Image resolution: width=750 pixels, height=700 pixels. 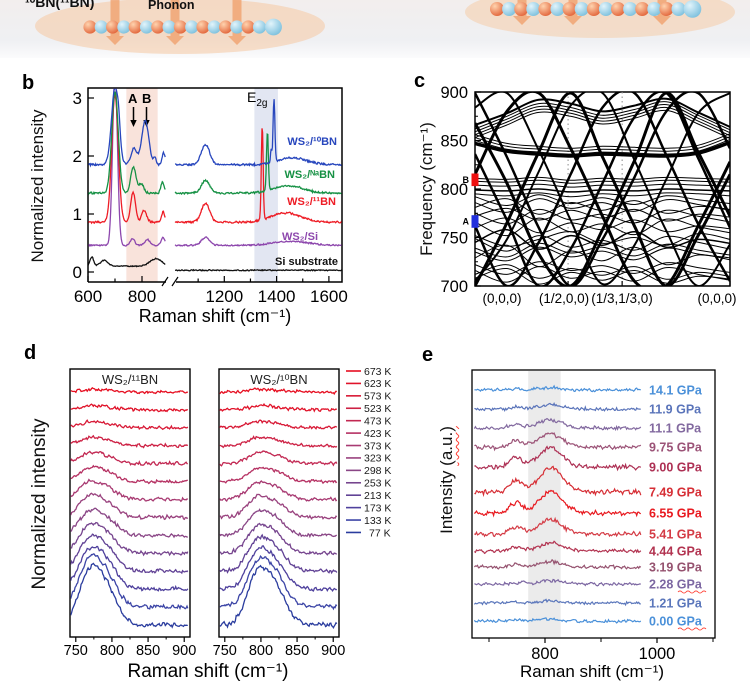 I want to click on x-tick-label: 1400, so click(x=277, y=296).